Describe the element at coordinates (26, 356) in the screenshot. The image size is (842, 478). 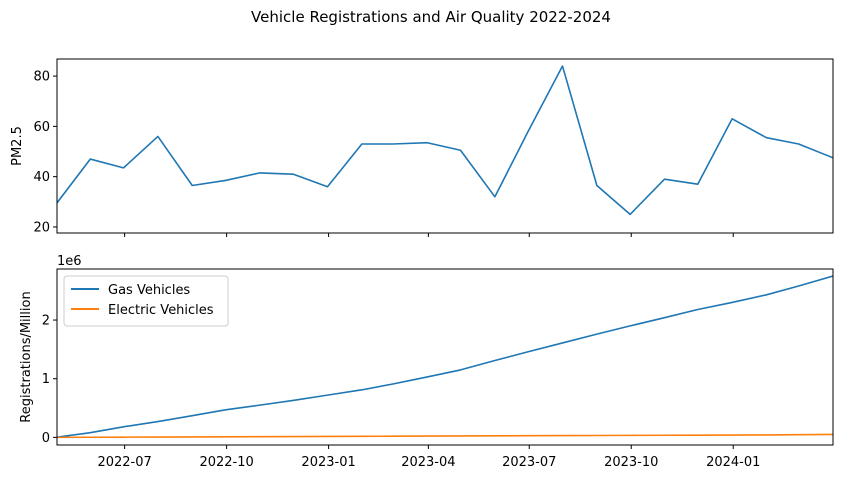
I see `bottom-y-axis-label: Registrations/Million` at that location.